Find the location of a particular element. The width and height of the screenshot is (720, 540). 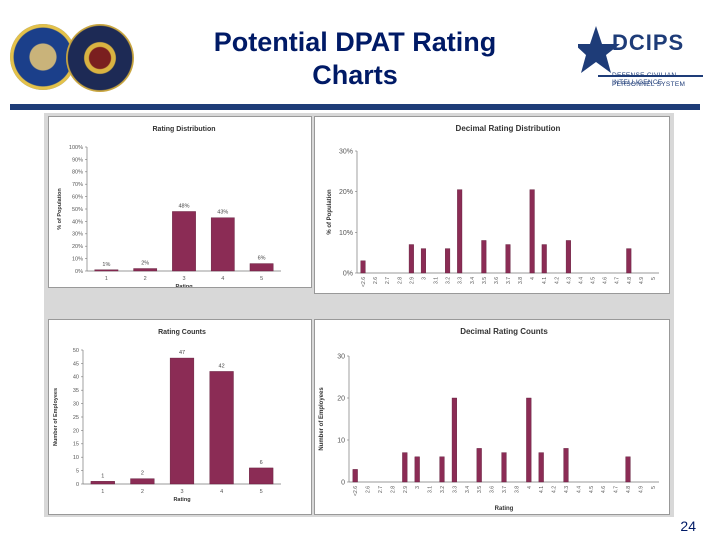

x-tick-label: 3.2 is located at coordinates (449, 280).